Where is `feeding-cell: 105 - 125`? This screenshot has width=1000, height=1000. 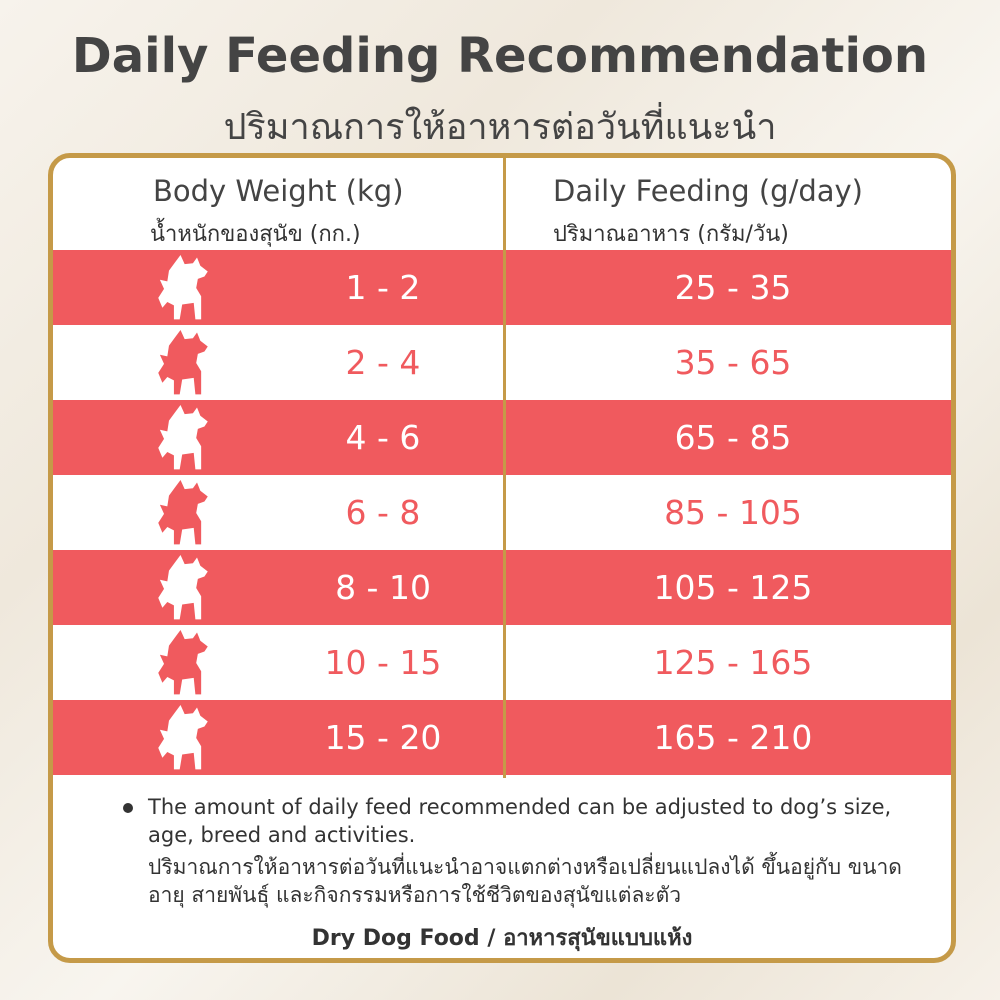 feeding-cell: 105 - 125 is located at coordinates (733, 587).